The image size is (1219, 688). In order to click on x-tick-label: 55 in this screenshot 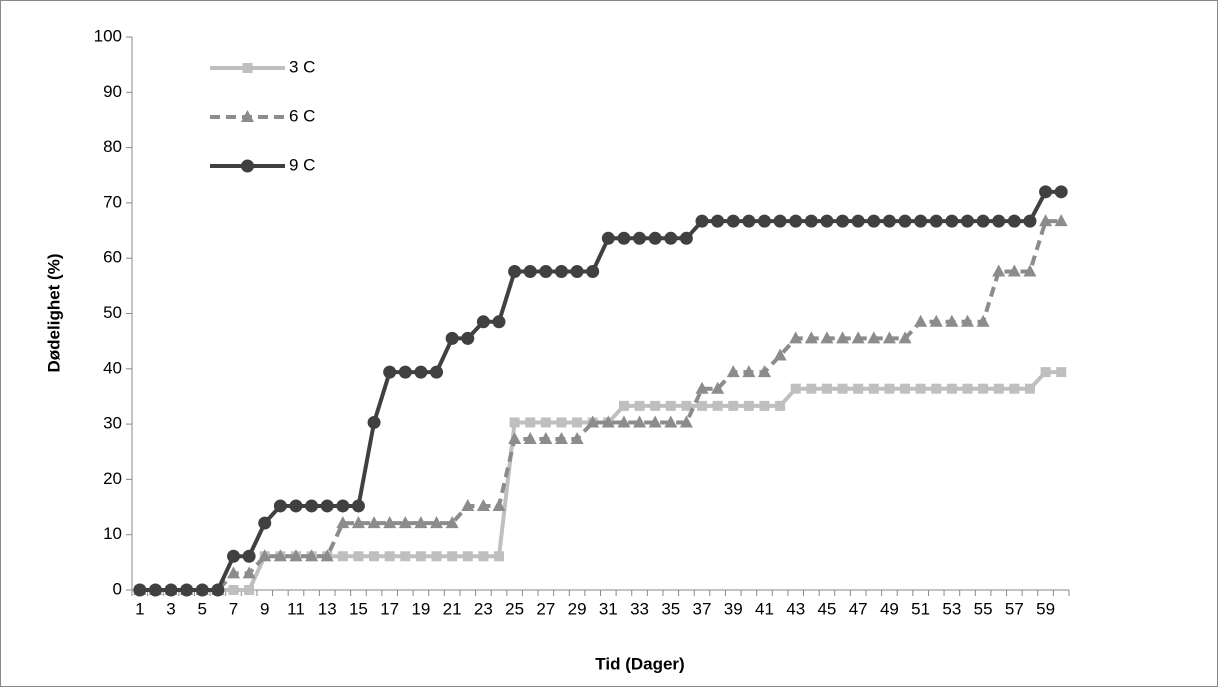, I will do `click(983, 608)`.